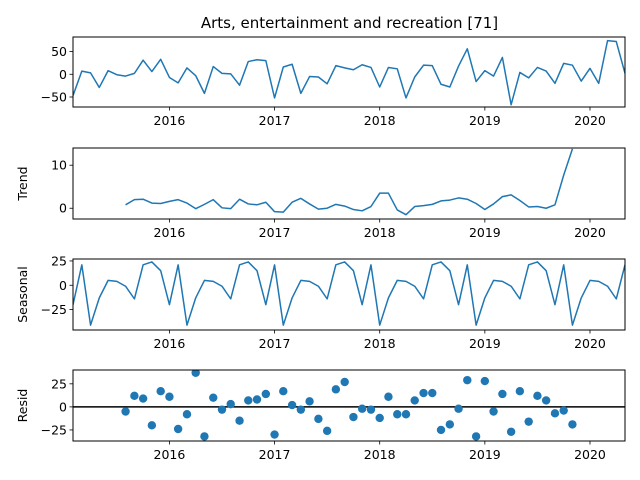 This screenshot has width=640, height=480. I want to click on trend-line, so click(349, 182).